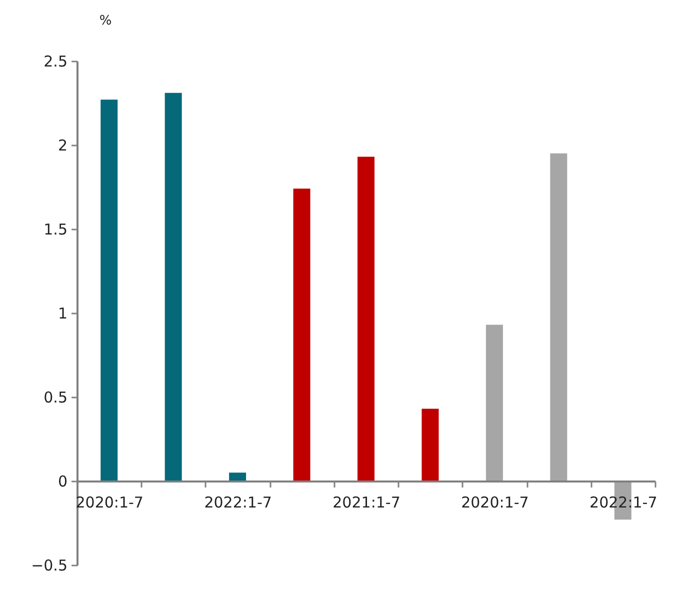 Image resolution: width=697 pixels, height=591 pixels. I want to click on y-tick-label: −0.5, so click(49, 565).